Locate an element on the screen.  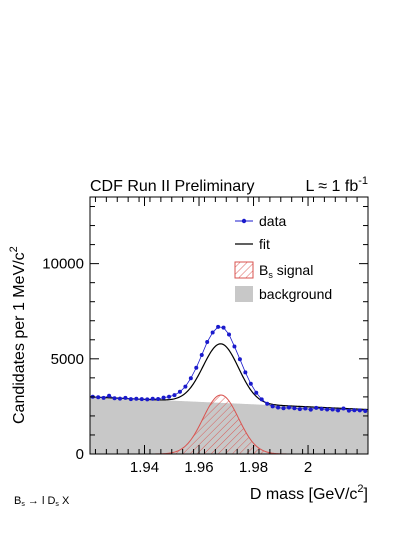
legend: data fit Bs signal background is located at coordinates (283, 257).